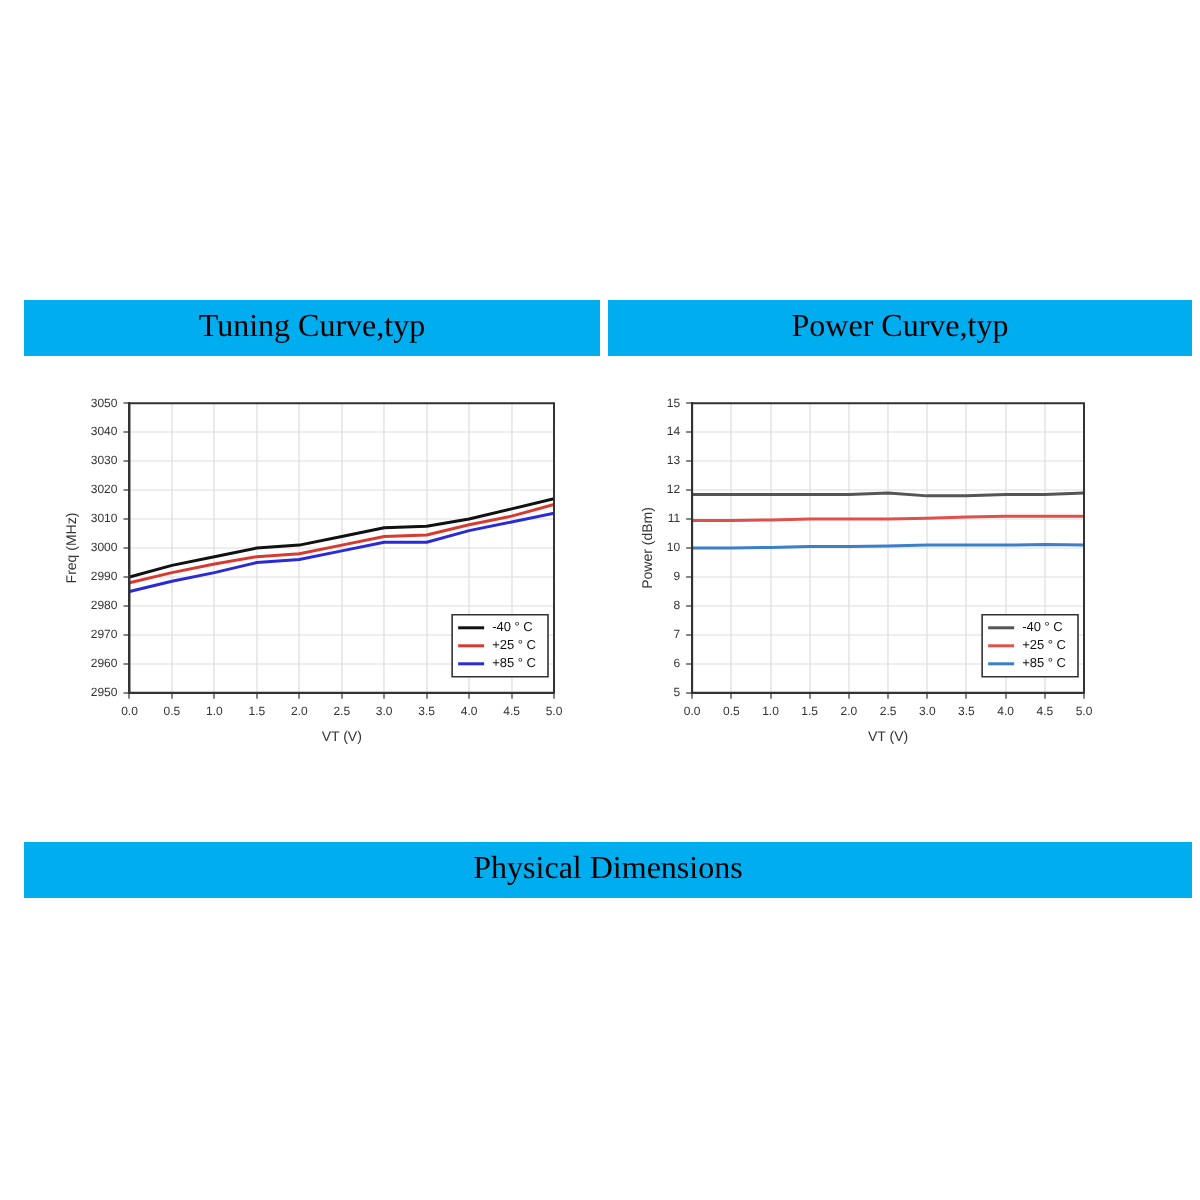  I want to click on chart-title: Tuning Curve,typ, so click(312, 328).